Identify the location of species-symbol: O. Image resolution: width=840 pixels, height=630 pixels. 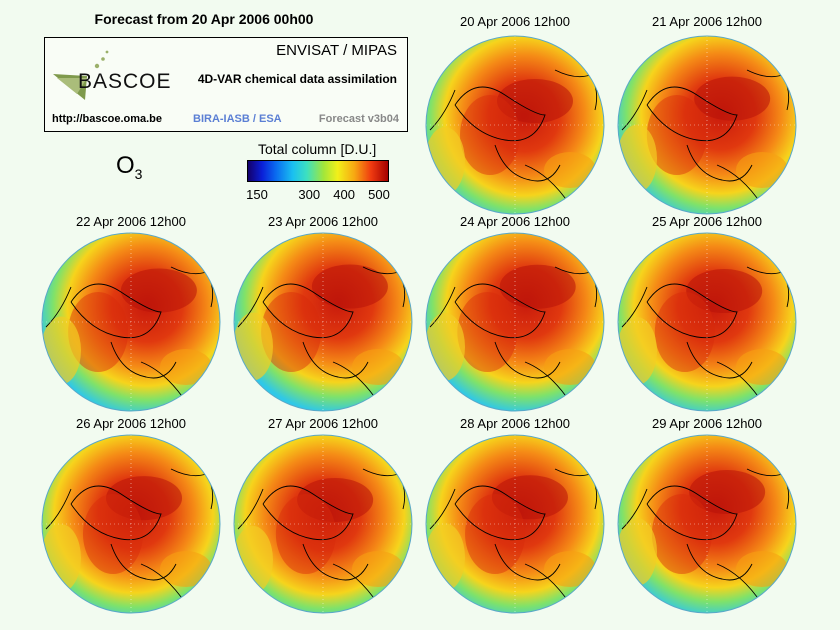
(125, 165).